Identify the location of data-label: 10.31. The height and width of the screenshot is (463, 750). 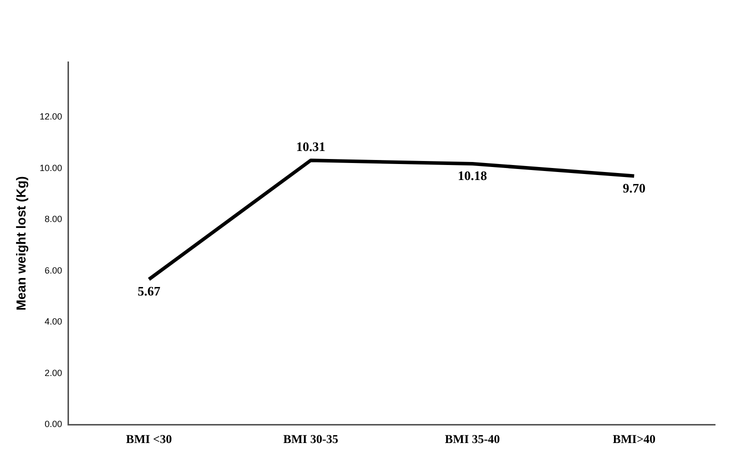
(311, 146).